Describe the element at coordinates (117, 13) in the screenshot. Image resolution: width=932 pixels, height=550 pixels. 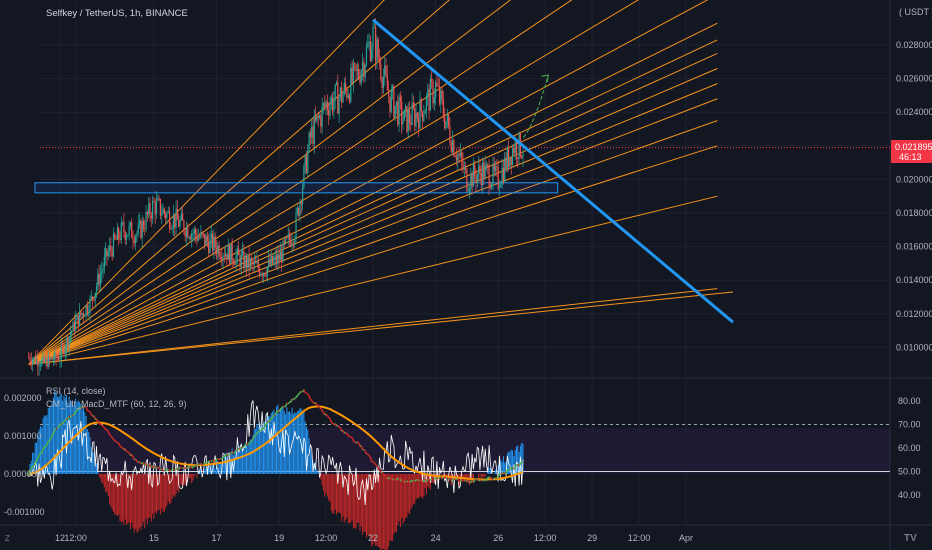
I see `chart-title: Selfkey / TetherUS, 1h, BINANCE` at that location.